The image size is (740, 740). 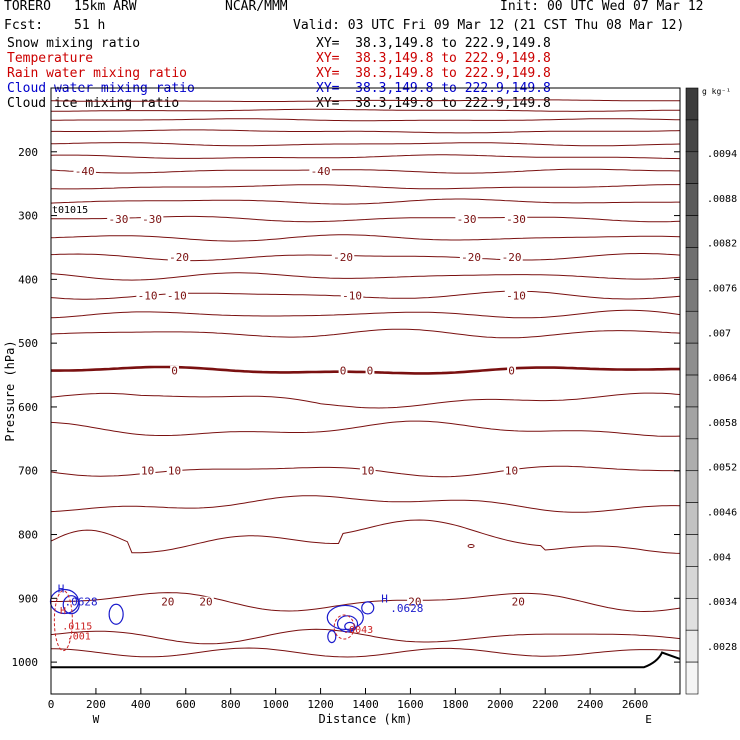 I want to click on fcst-label: Fcst:, so click(x=24, y=25).